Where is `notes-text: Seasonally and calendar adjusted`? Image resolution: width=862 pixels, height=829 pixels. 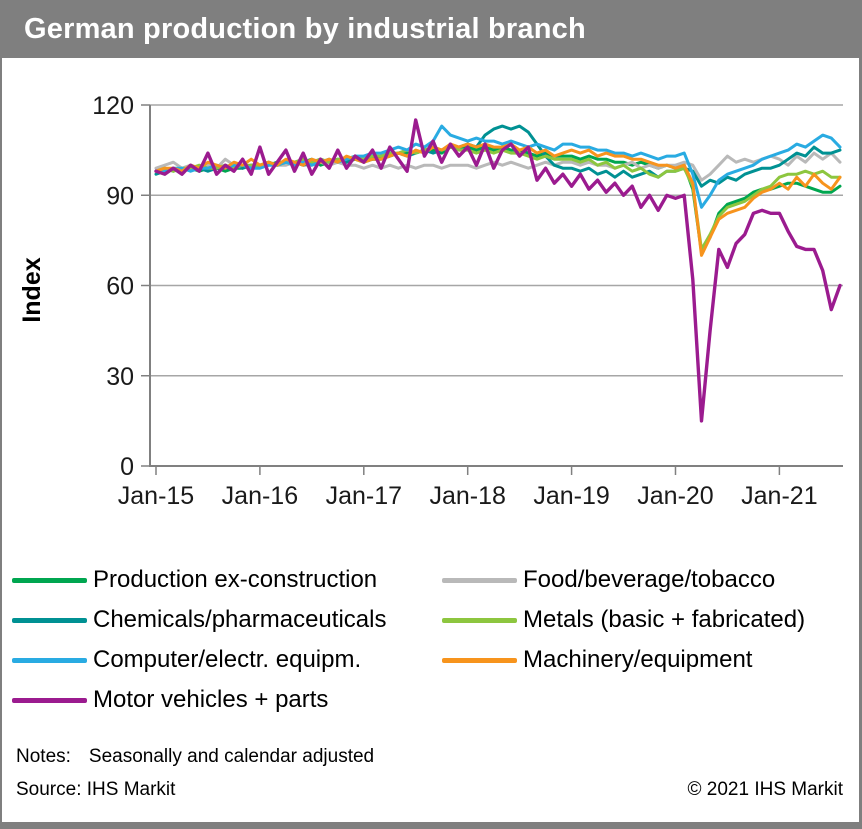
notes-text: Seasonally and calendar adjusted is located at coordinates (231, 756).